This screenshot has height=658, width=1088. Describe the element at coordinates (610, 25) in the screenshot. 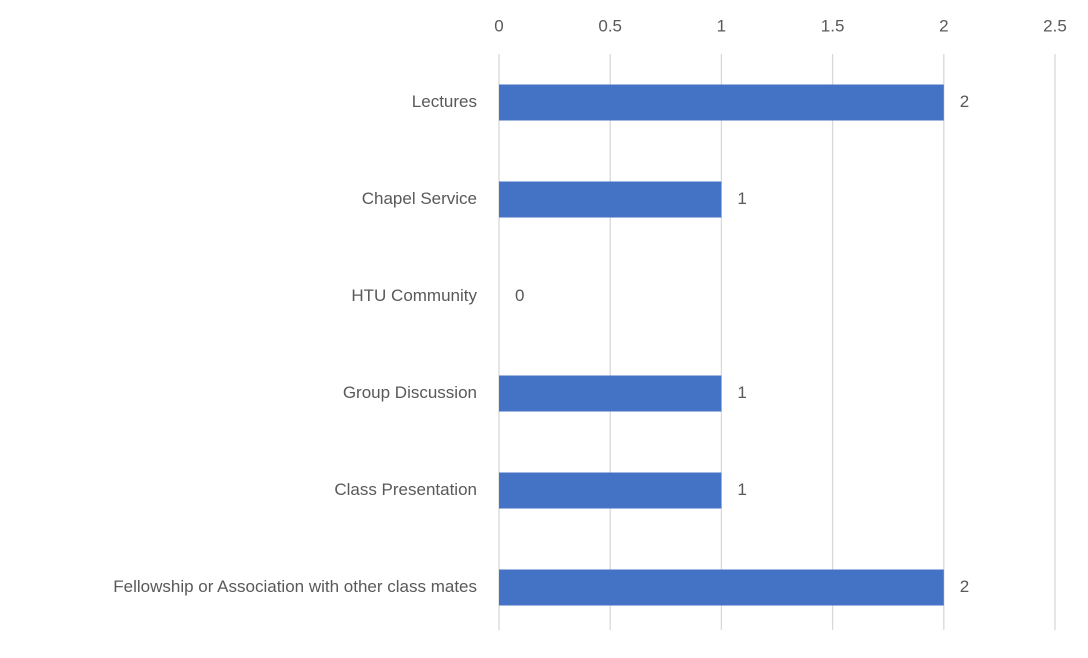

I see `x-tick-label: 0.5` at that location.